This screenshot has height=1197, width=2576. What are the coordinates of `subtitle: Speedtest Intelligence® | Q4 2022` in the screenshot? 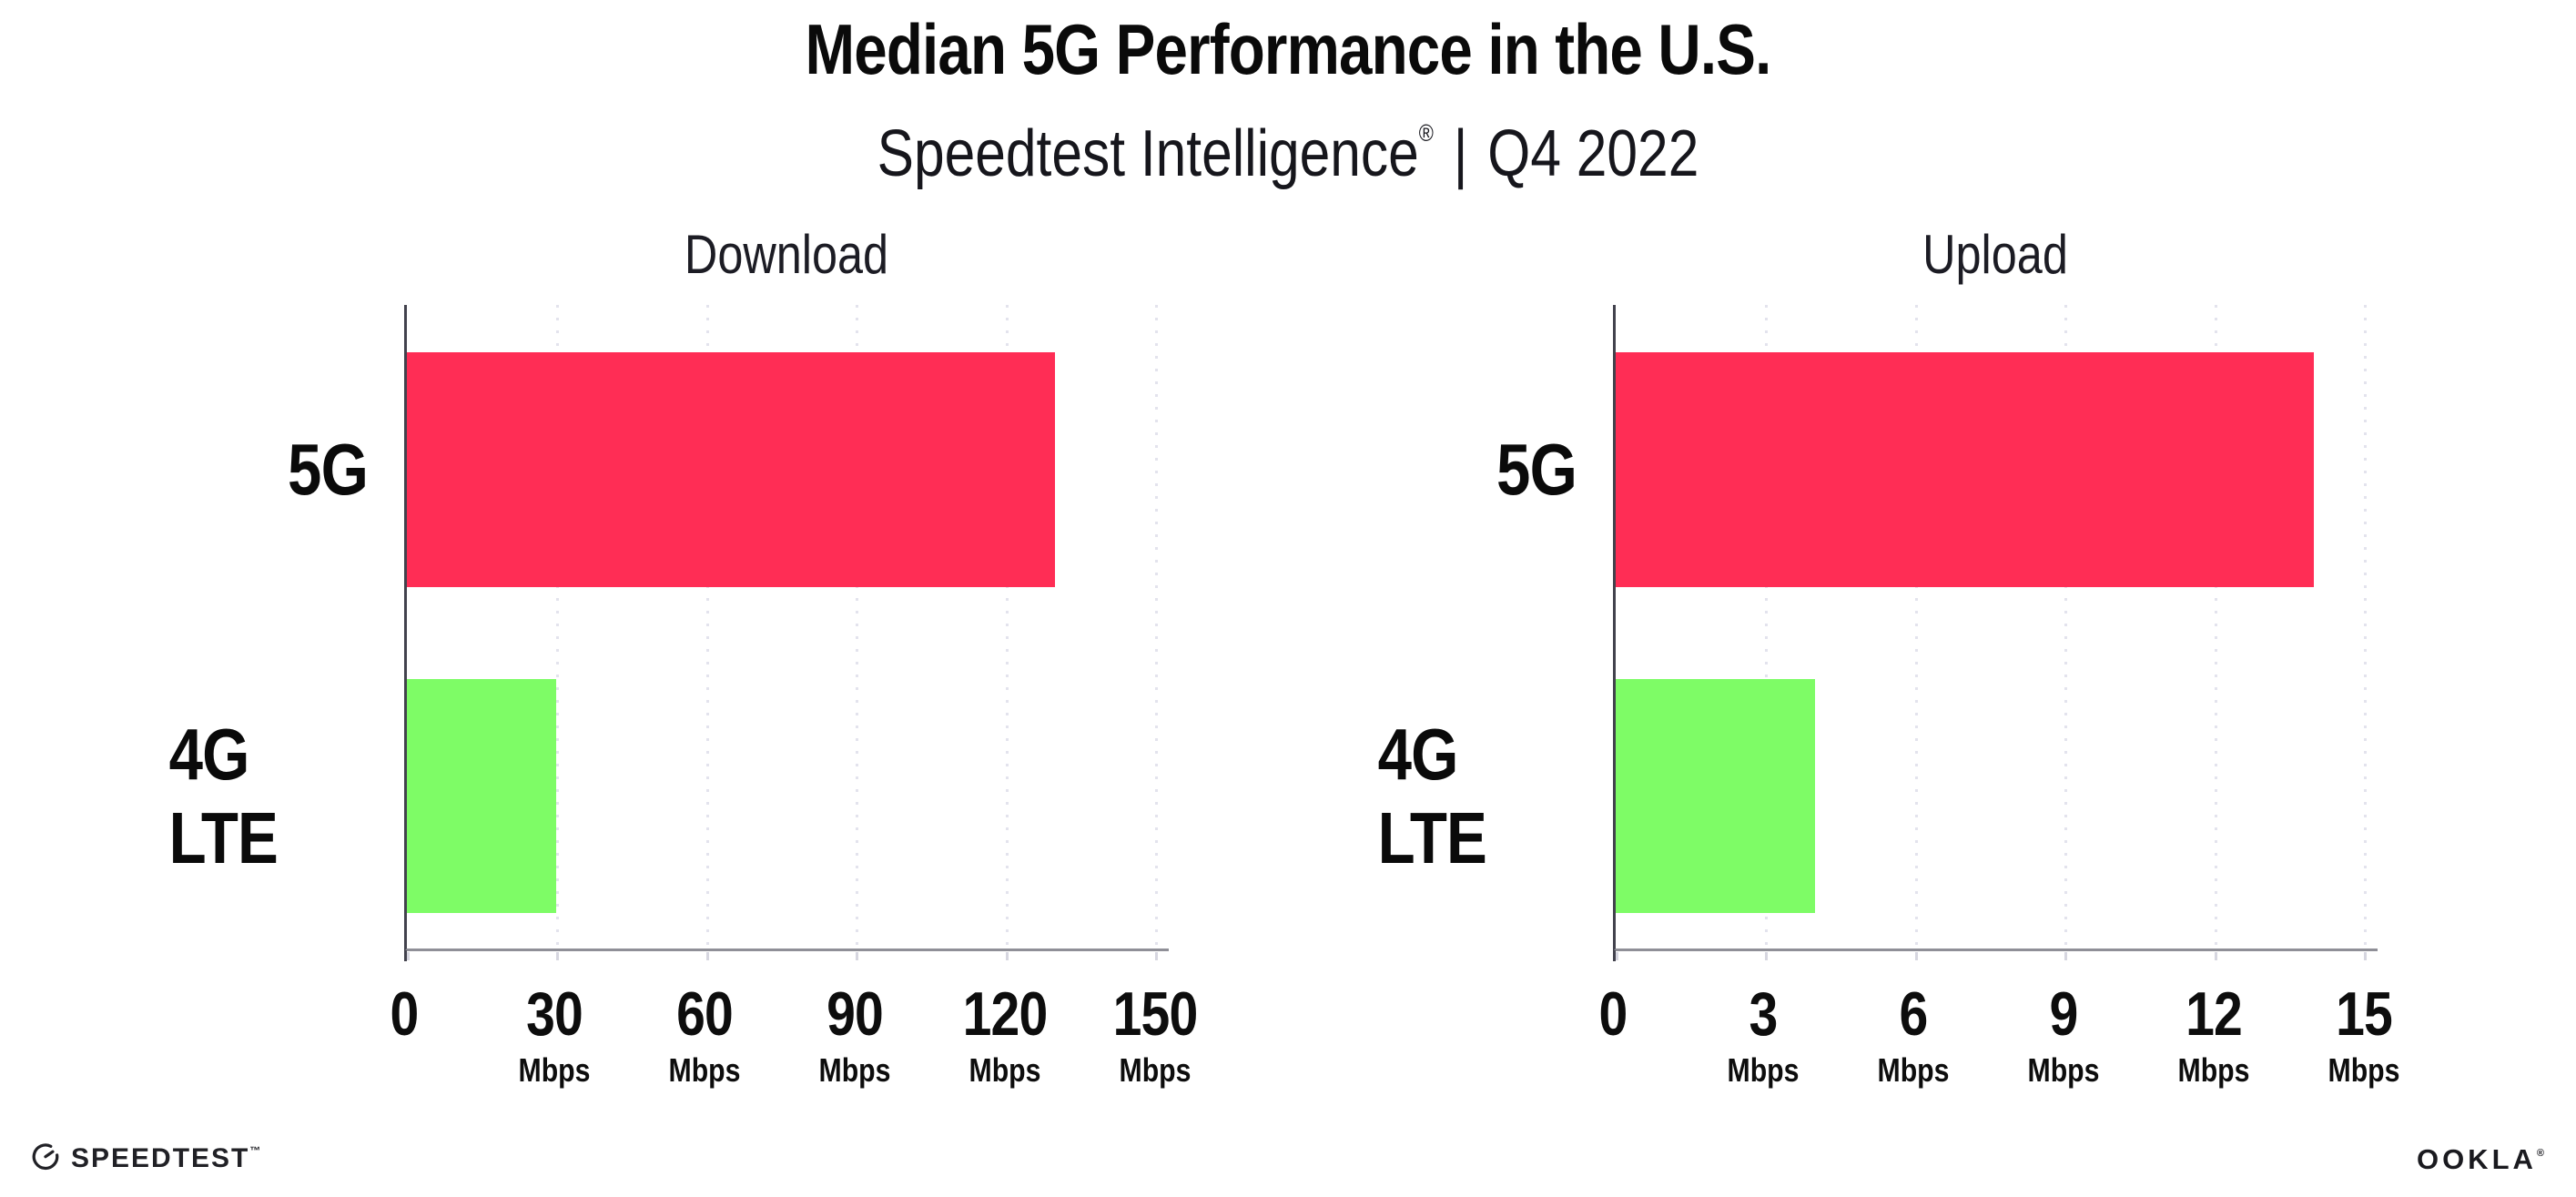 It's located at (1287, 143).